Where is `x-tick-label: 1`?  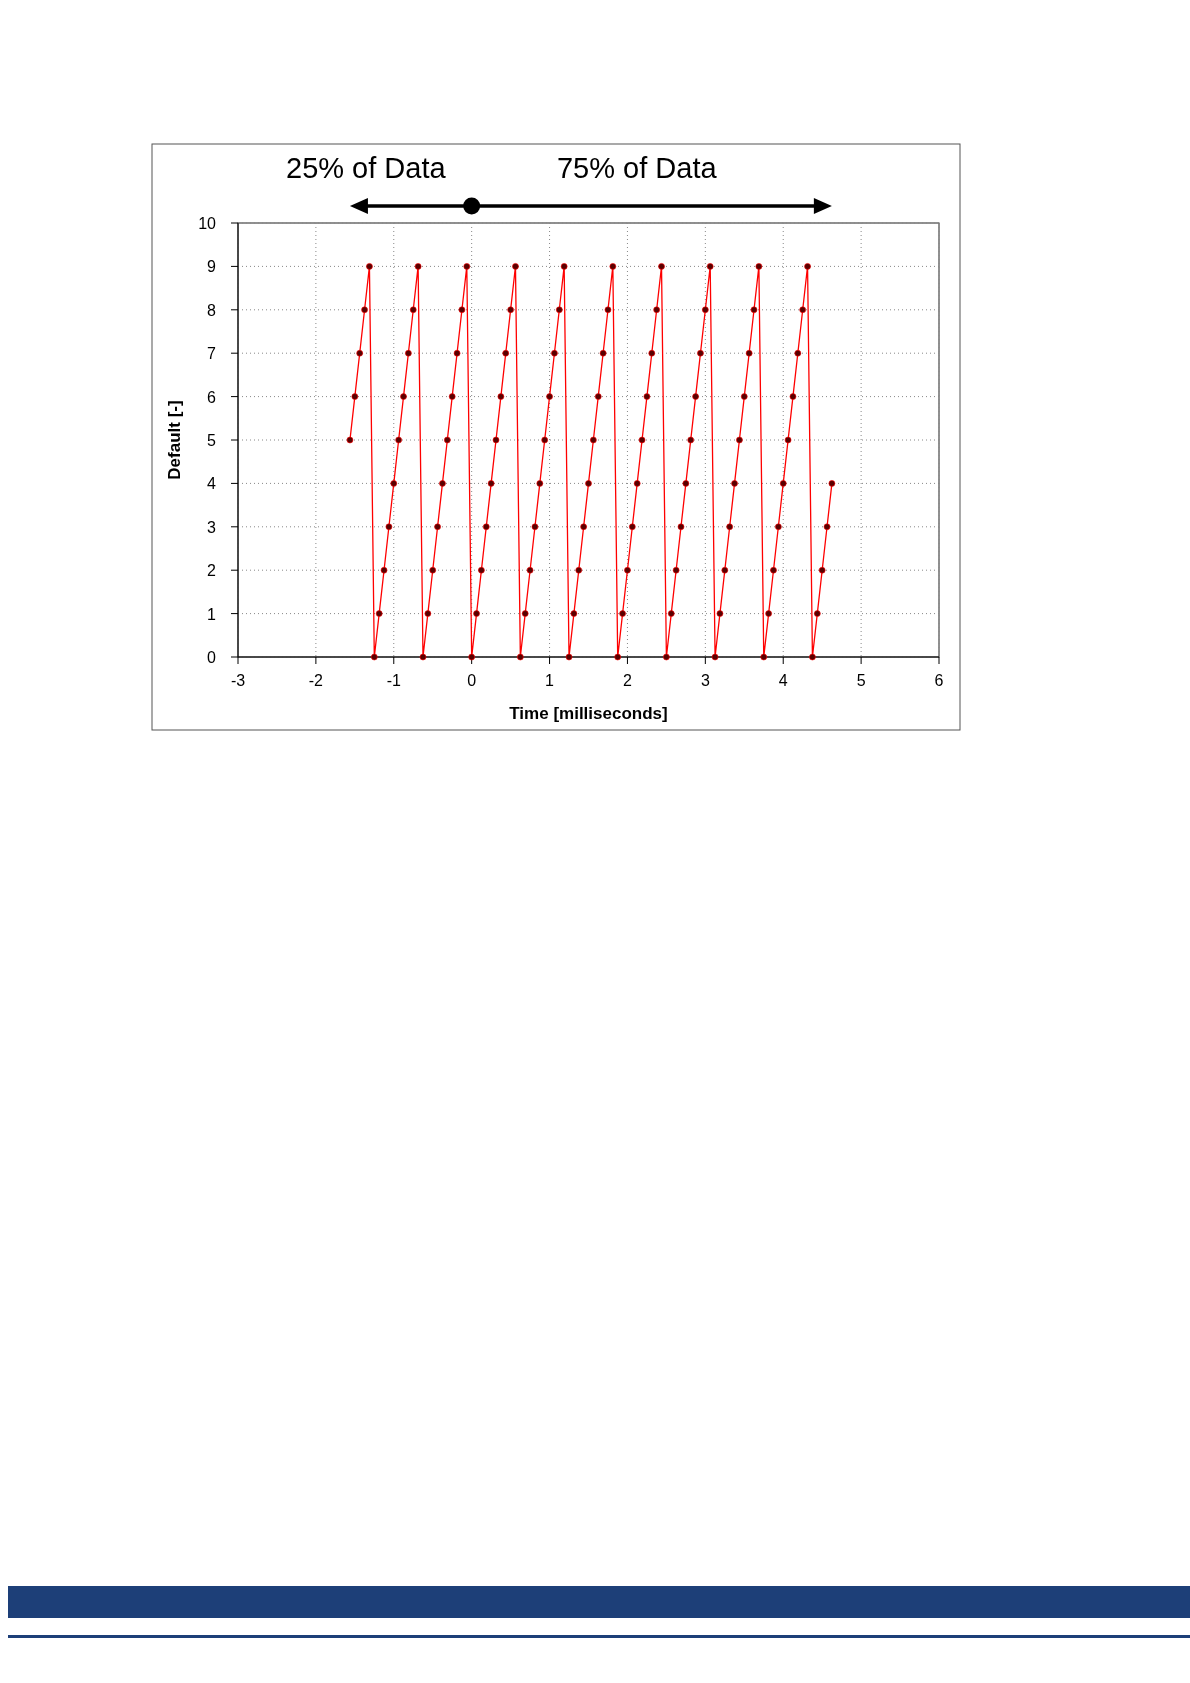
x-tick-label: 1 is located at coordinates (550, 680).